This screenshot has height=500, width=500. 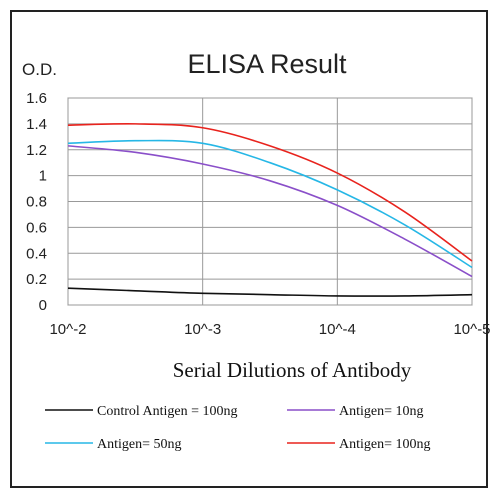 I want to click on x-tick-label: 10^-5, so click(x=471, y=329).